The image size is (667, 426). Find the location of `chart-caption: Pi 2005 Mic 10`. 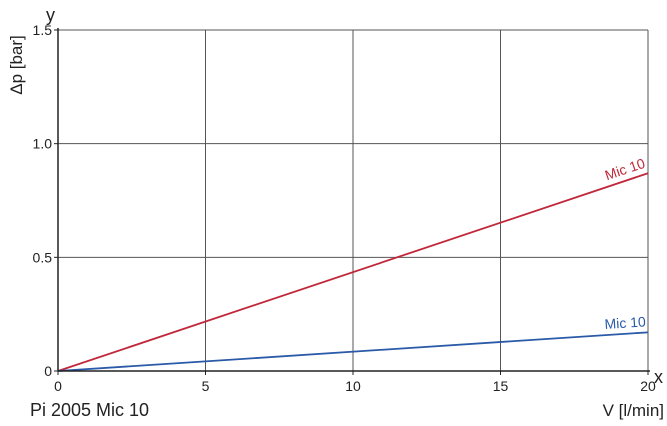

chart-caption: Pi 2005 Mic 10 is located at coordinates (89, 410).